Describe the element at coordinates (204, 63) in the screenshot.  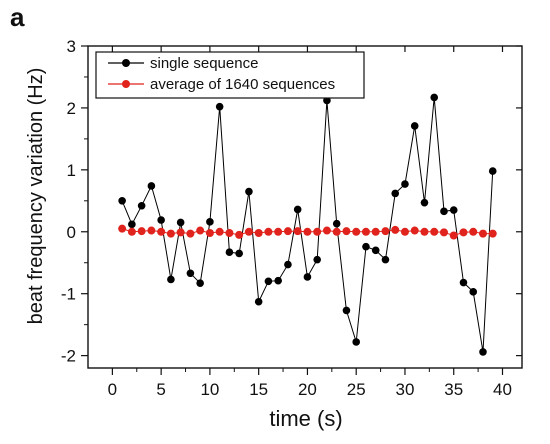
I see `legend-label: single sequence` at that location.